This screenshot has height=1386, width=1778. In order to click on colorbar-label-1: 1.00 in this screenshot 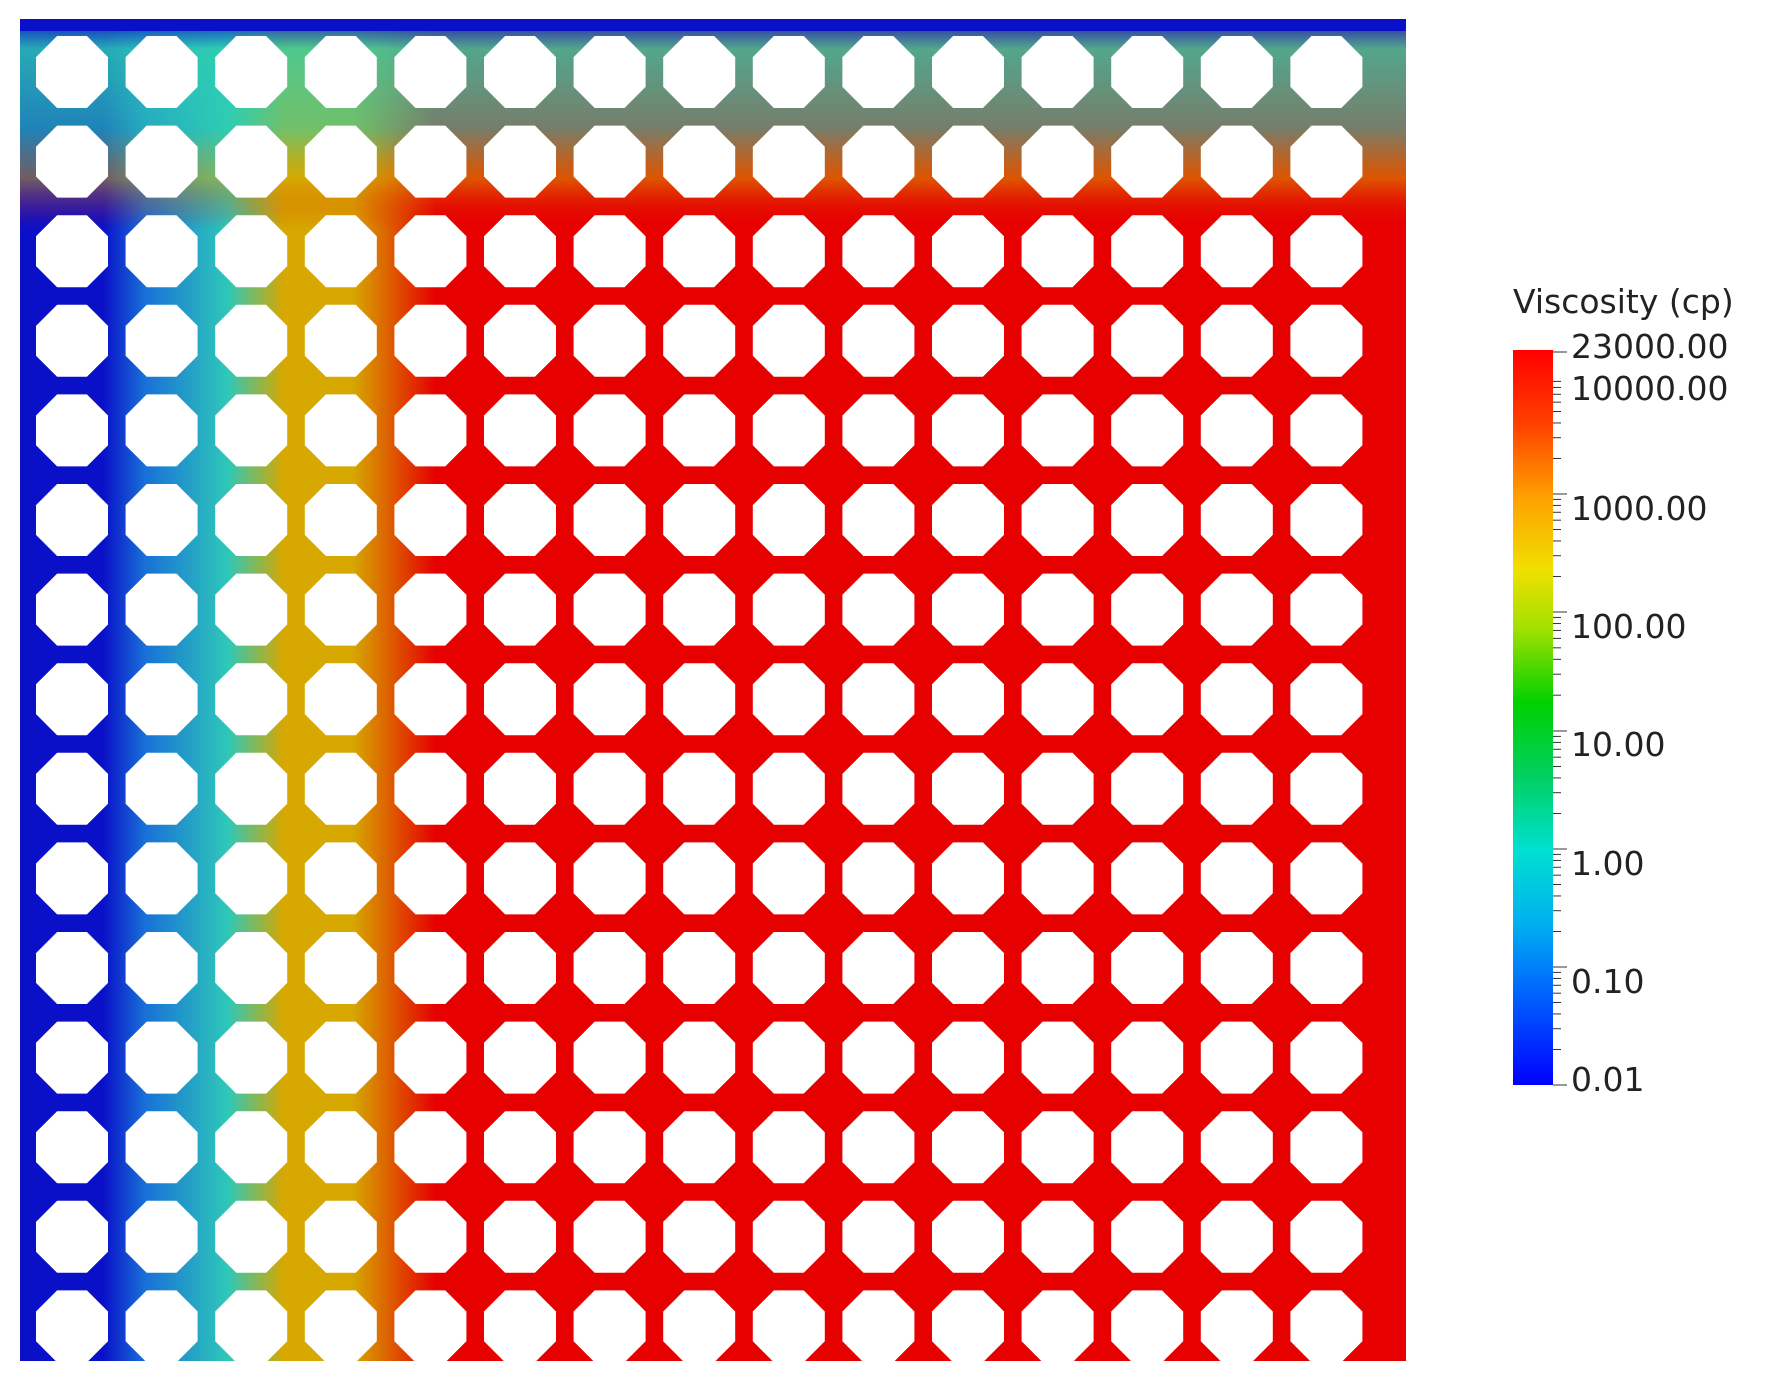, I will do `click(1607, 863)`.